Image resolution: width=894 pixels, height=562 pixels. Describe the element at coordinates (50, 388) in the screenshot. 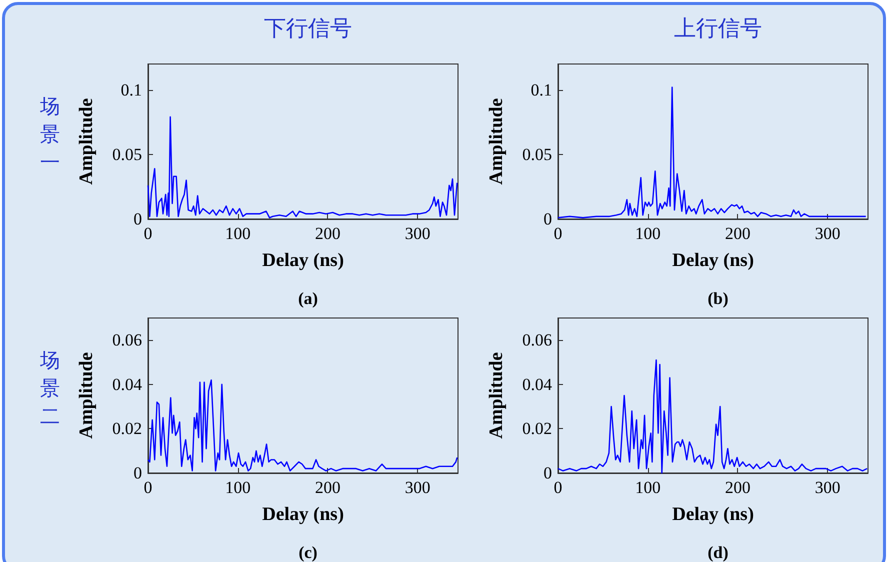

I see `text: 场景二` at that location.